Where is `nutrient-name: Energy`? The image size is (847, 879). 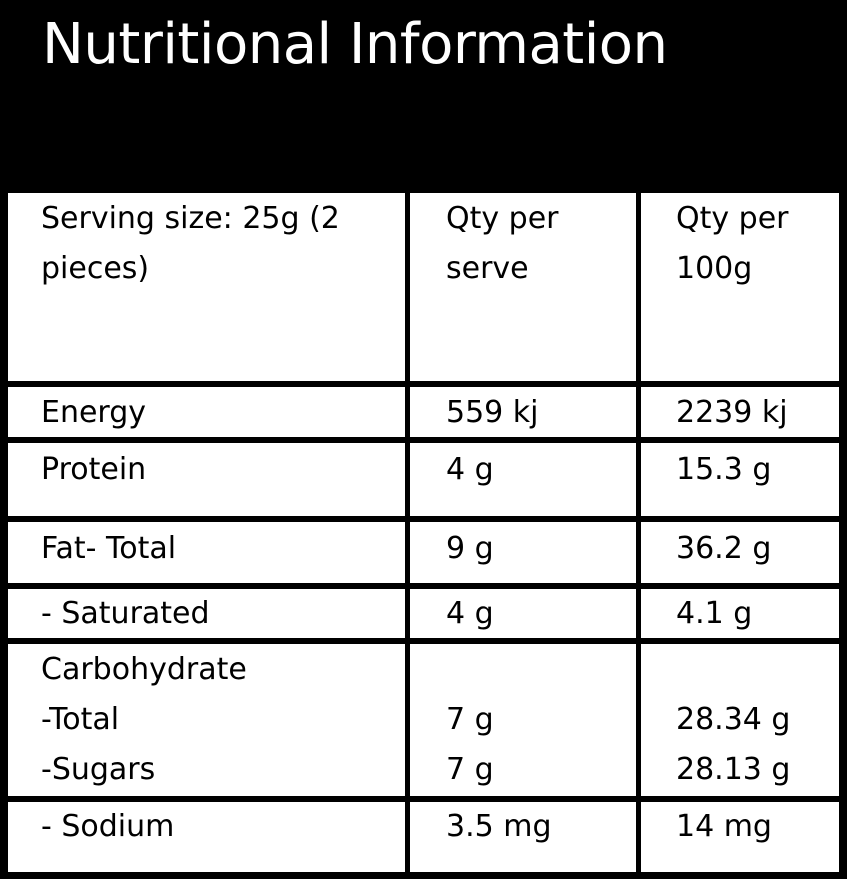 nutrient-name: Energy is located at coordinates (206, 412).